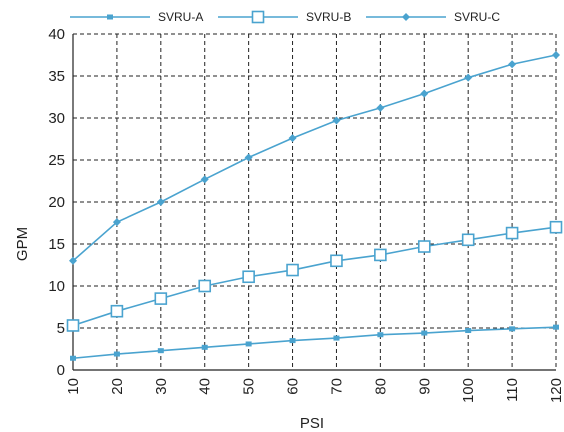 This screenshot has width=564, height=432. Describe the element at coordinates (258, 17) in the screenshot. I see `legend-svru-b-point` at that location.